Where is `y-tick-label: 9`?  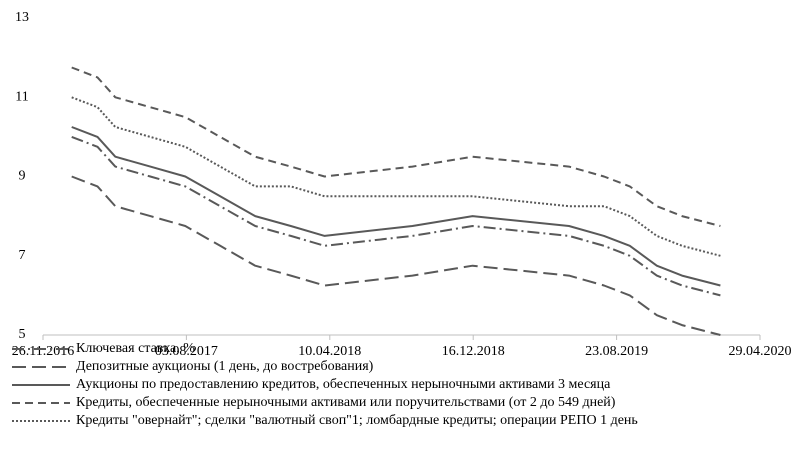
y-tick-label: 9 is located at coordinates (22, 176).